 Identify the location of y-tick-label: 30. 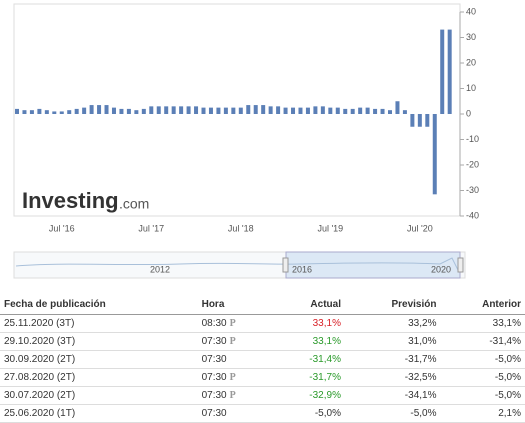
(471, 37).